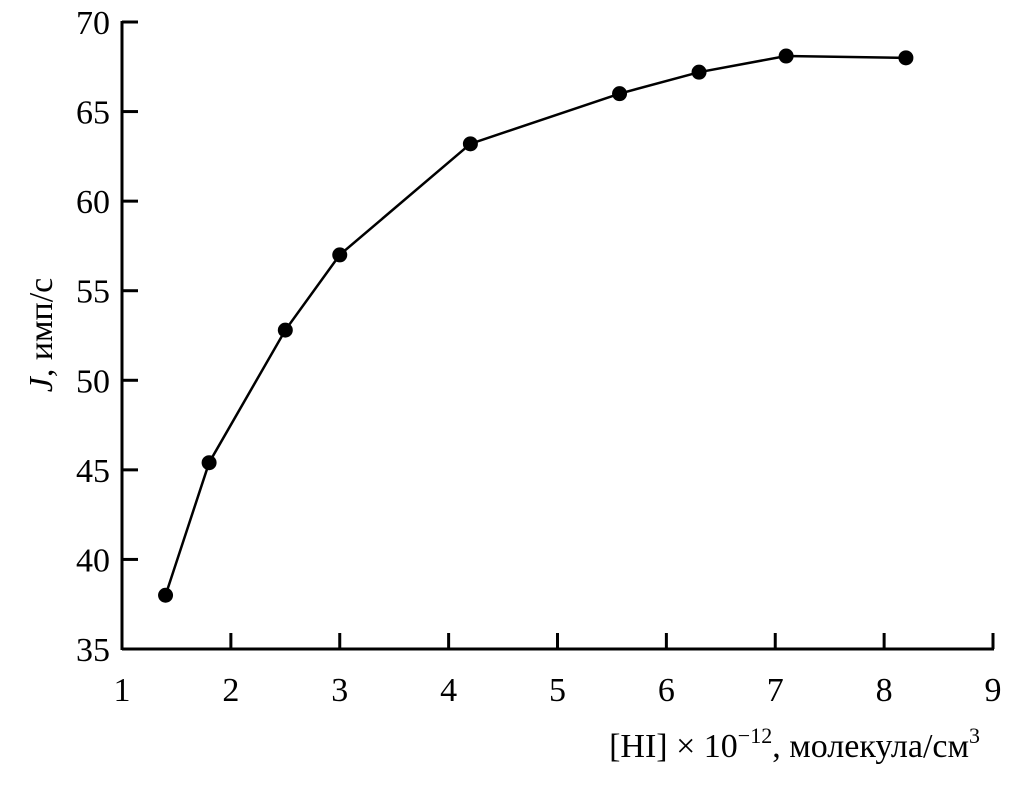 The height and width of the screenshot is (785, 1014). What do you see at coordinates (93, 23) in the screenshot?
I see `y-tick-label: 70` at bounding box center [93, 23].